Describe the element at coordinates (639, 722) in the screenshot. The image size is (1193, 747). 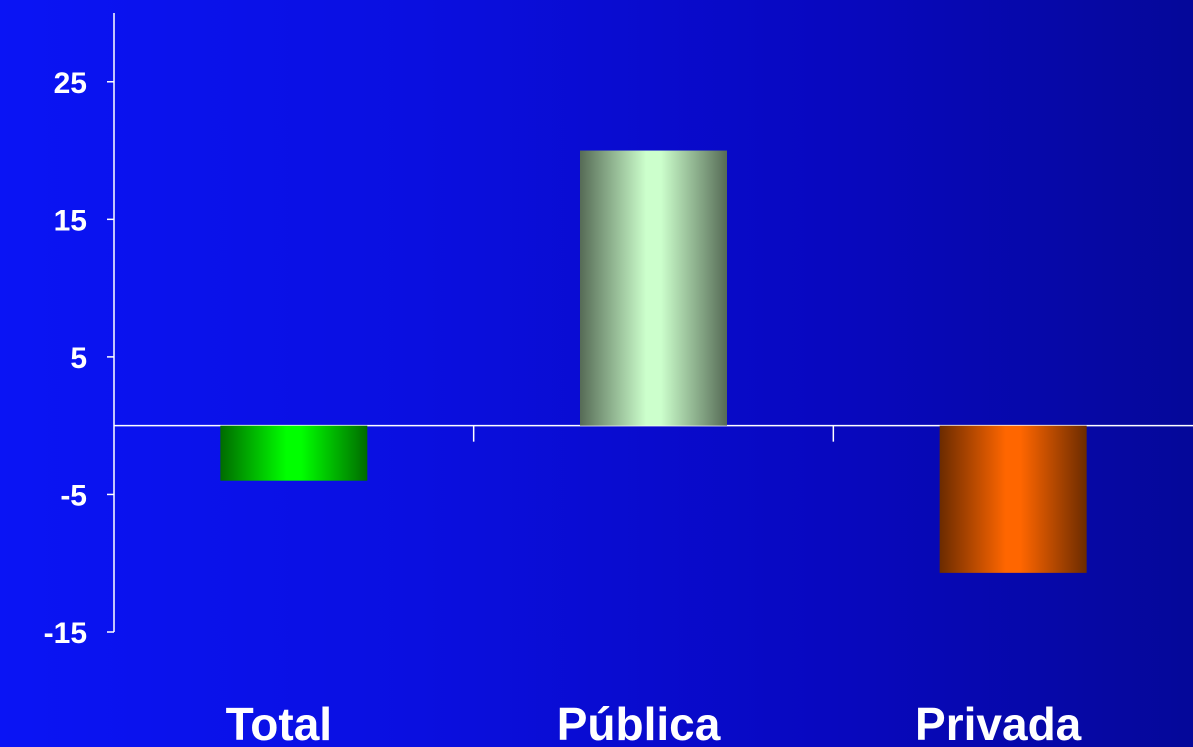
I see `category-label: Pública` at that location.